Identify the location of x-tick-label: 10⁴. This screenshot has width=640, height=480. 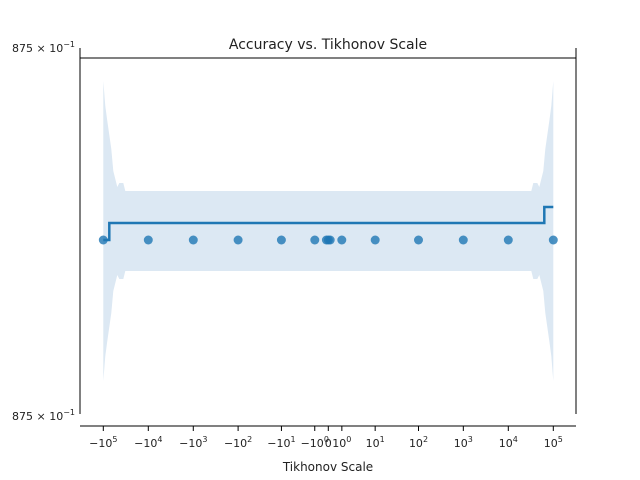
(508, 442).